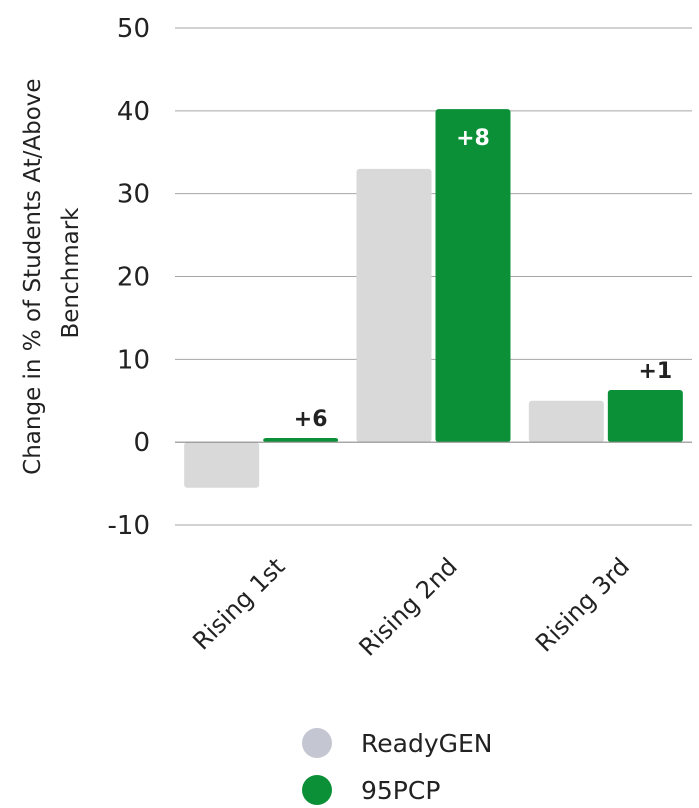 The height and width of the screenshot is (808, 699). What do you see at coordinates (655, 371) in the screenshot?
I see `data-label: +1` at bounding box center [655, 371].